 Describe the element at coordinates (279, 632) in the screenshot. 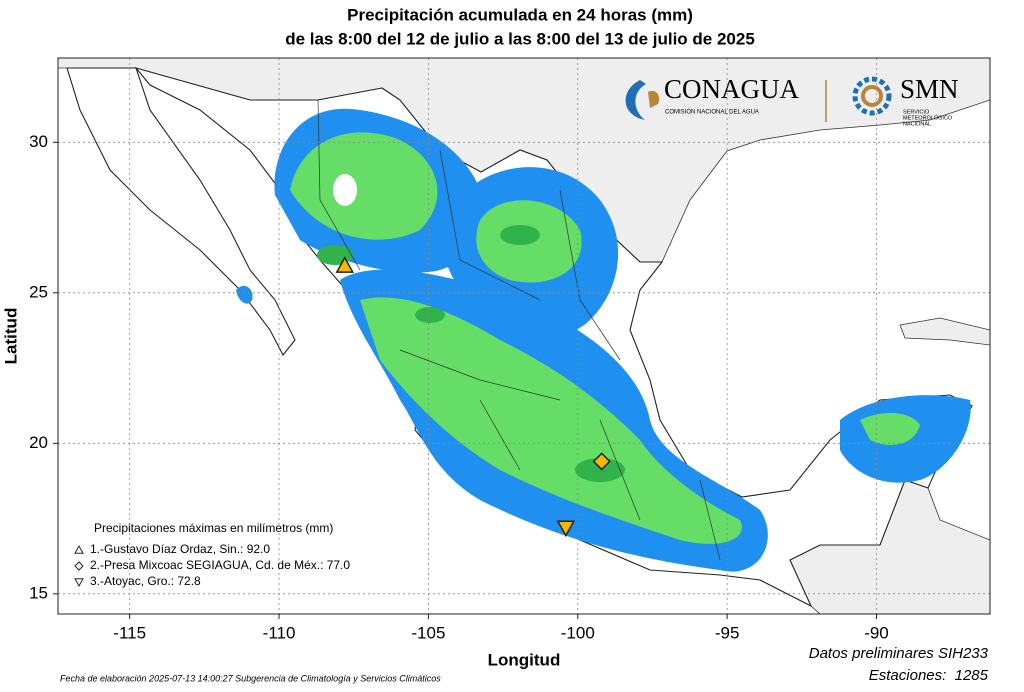

I see `x-tick-label: -110` at that location.